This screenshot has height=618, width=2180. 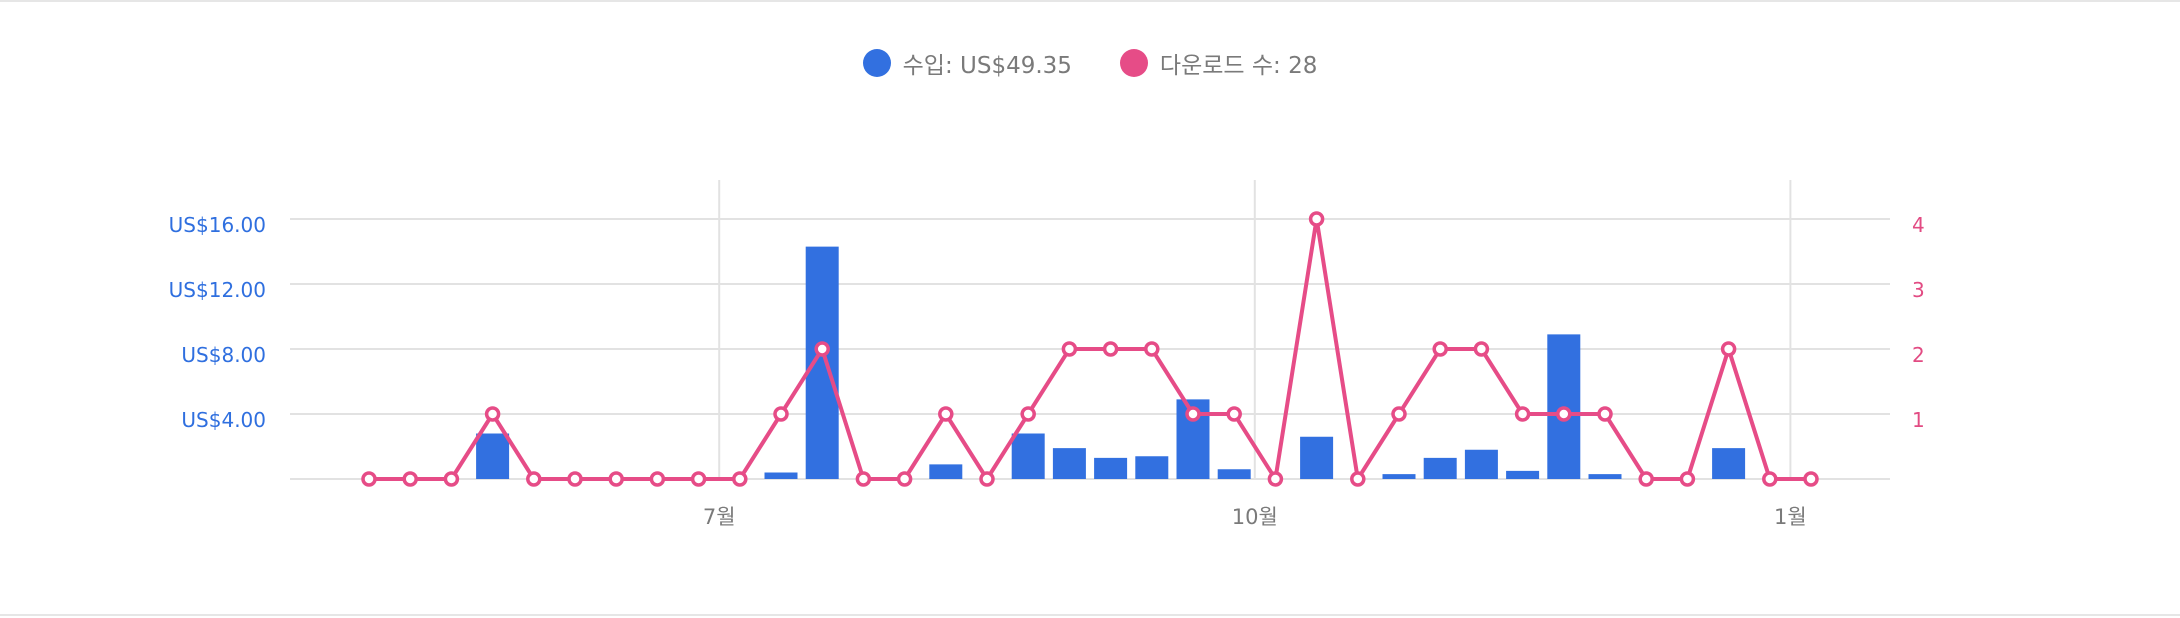 I want to click on y-left-tick-label: US$12.00, so click(x=217, y=290).